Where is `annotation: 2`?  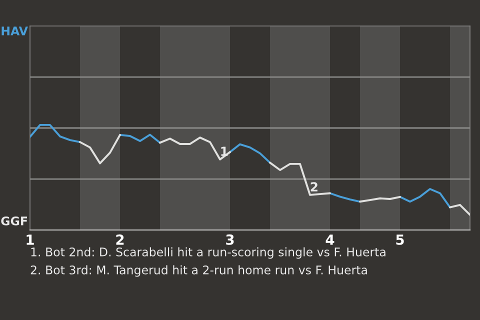
annotation: 2 is located at coordinates (314, 187).